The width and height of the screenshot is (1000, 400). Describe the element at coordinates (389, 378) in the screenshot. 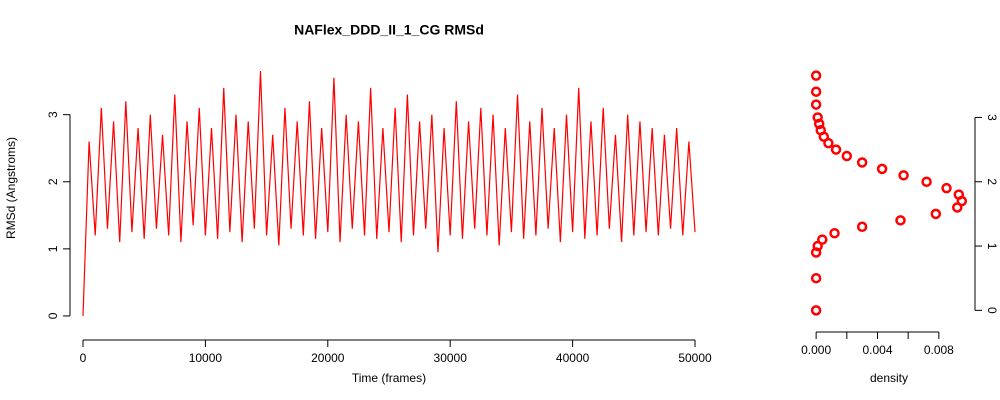

I see `x-axis-label: Time (frames)` at that location.